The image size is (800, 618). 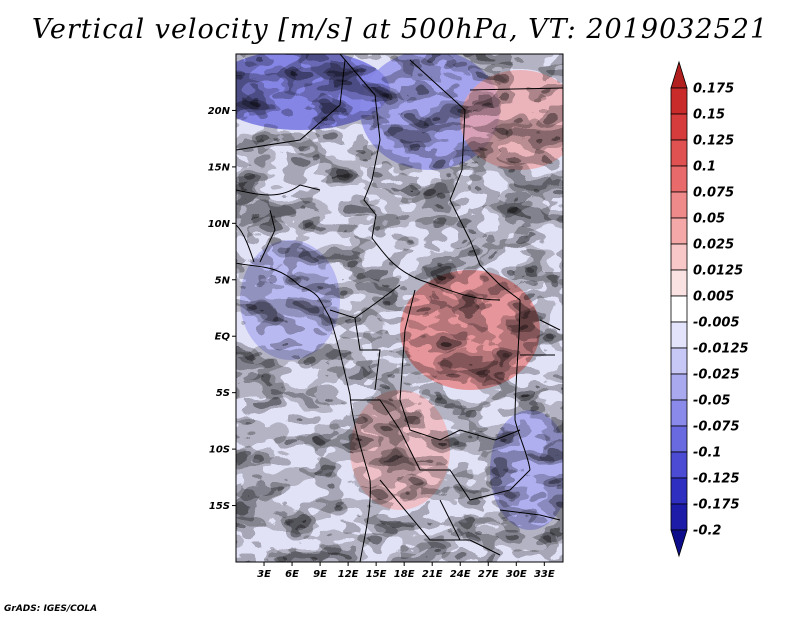 I want to click on colorbar-label: -0.075, so click(x=716, y=427).